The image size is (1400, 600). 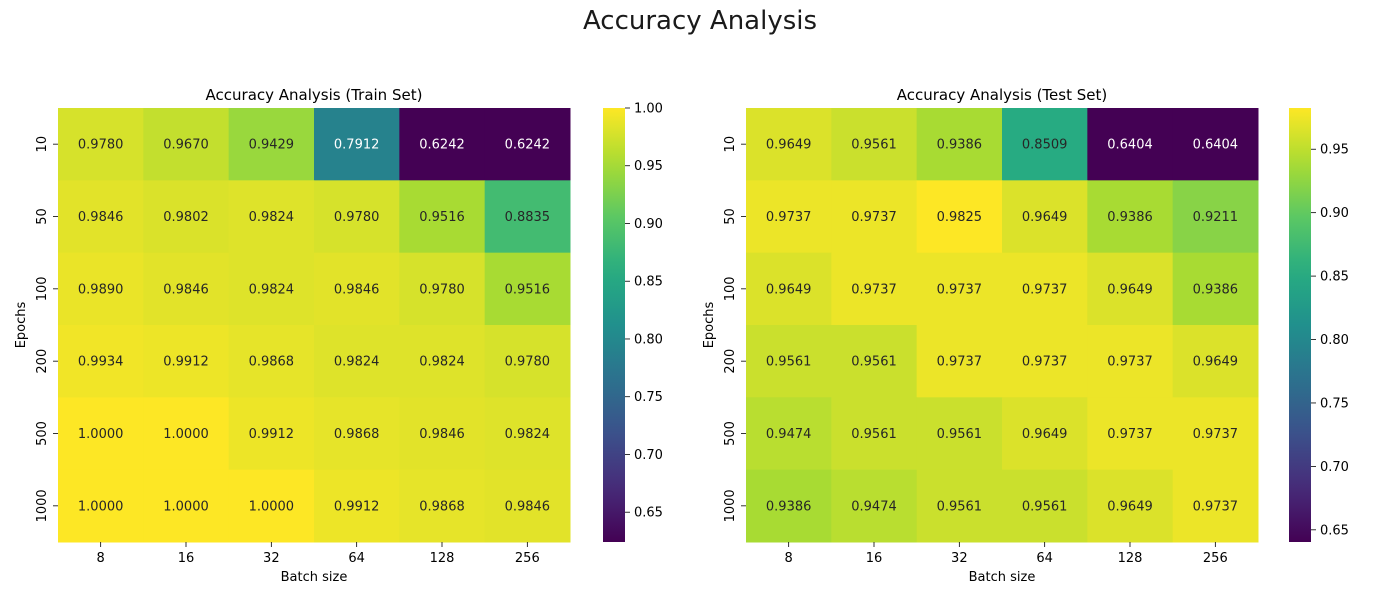 I want to click on x-tick-label: 128, so click(x=442, y=558).